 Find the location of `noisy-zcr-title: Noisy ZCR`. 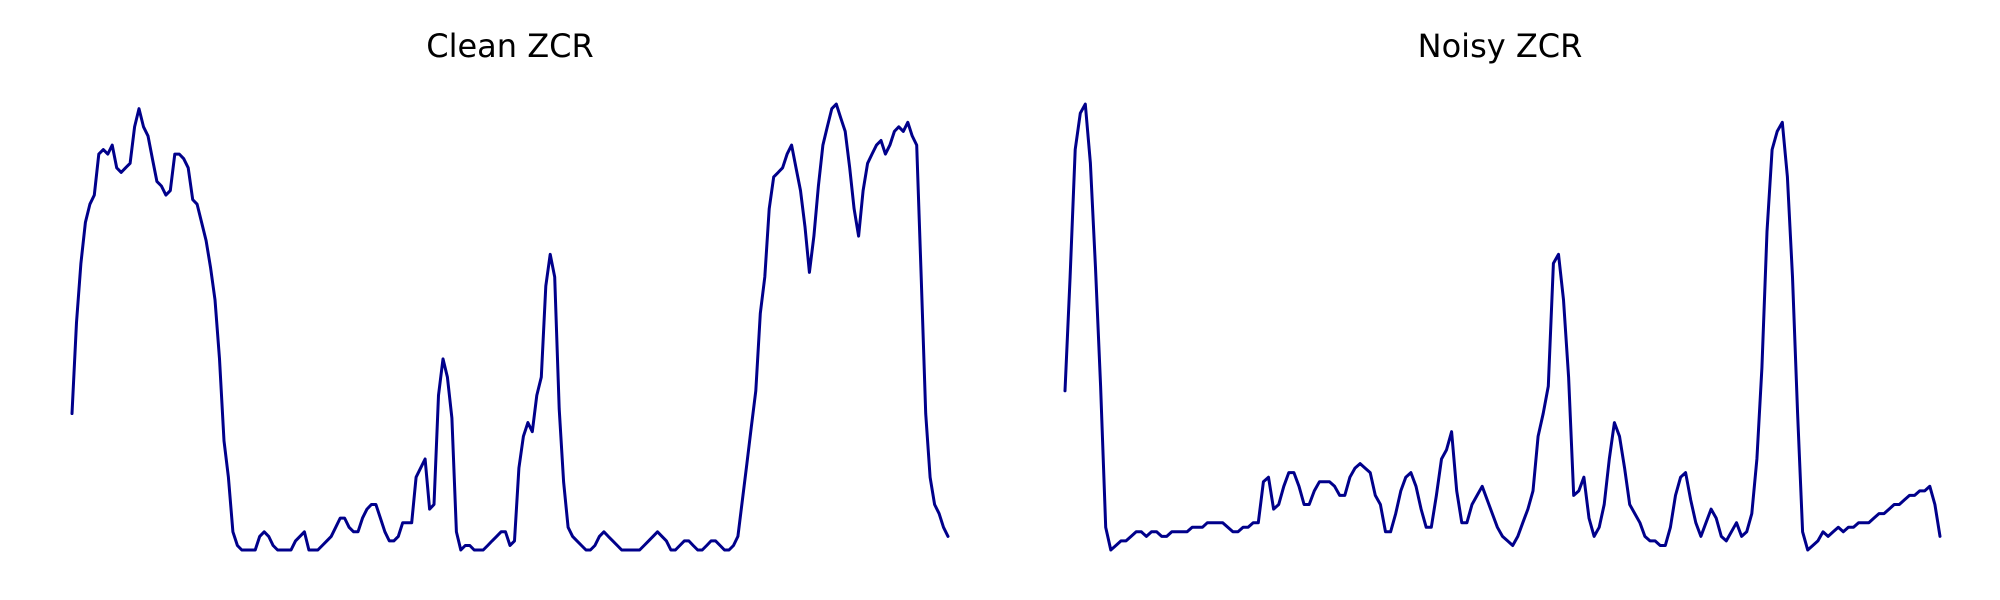

noisy-zcr-title: Noisy ZCR is located at coordinates (1500, 46).